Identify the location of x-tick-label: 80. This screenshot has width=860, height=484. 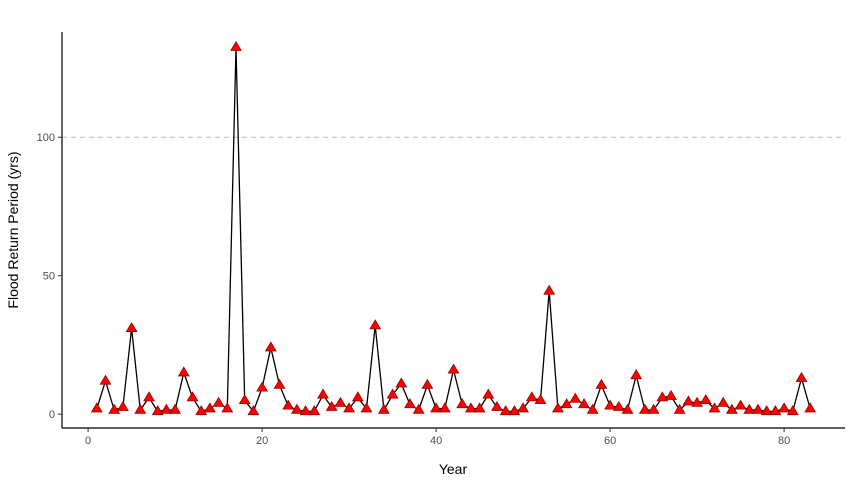
(784, 441).